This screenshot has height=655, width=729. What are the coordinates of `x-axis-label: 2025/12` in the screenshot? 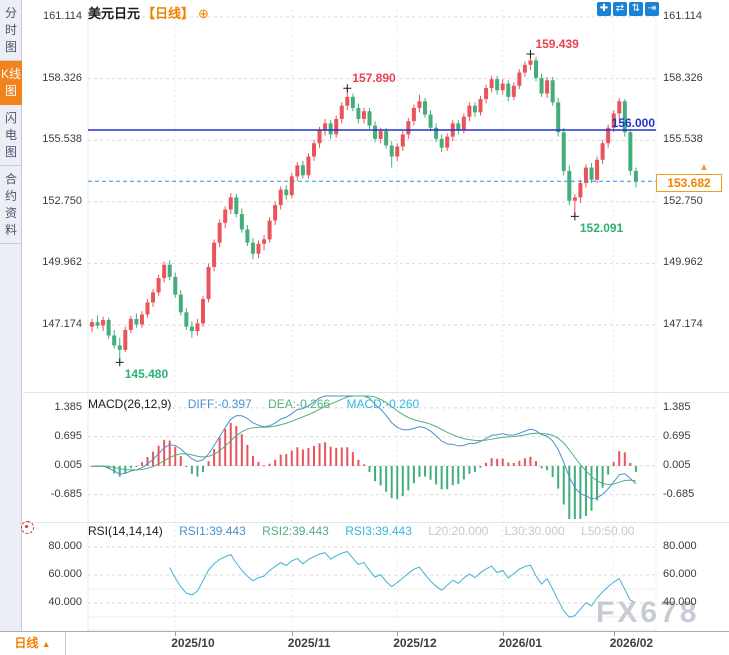 It's located at (415, 643).